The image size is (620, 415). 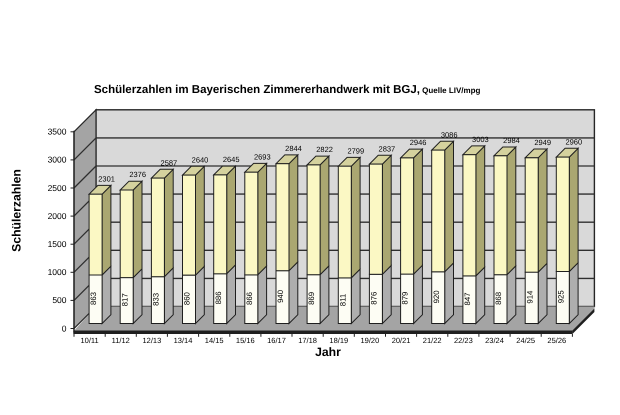 I want to click on svg-text: 833, so click(x=156, y=299).